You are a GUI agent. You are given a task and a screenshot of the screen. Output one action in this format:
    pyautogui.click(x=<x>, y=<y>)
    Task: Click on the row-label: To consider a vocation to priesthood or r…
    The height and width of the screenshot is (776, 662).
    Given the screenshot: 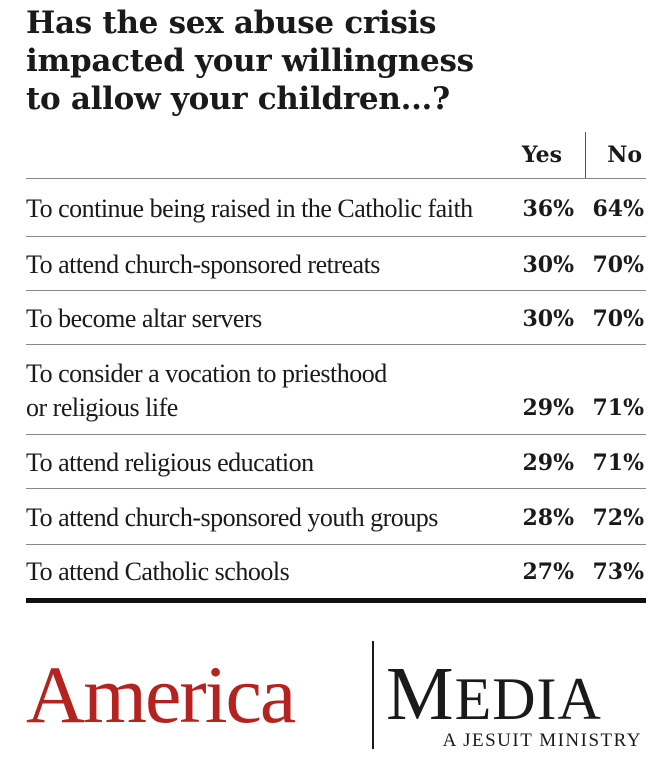 What is the action you would take?
    pyautogui.click(x=261, y=391)
    